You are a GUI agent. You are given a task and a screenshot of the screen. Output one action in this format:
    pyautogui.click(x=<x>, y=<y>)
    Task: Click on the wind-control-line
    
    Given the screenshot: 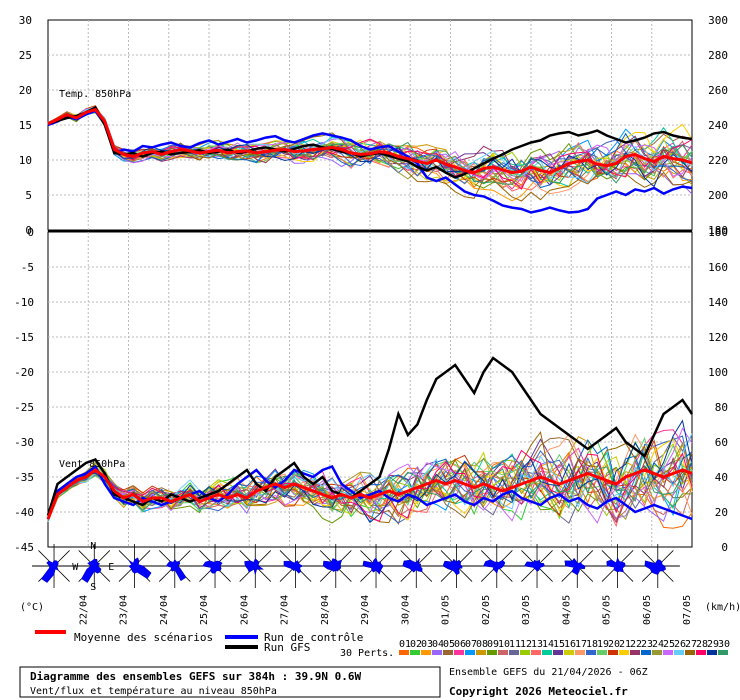 What is the action you would take?
    pyautogui.click(x=369, y=492)
    